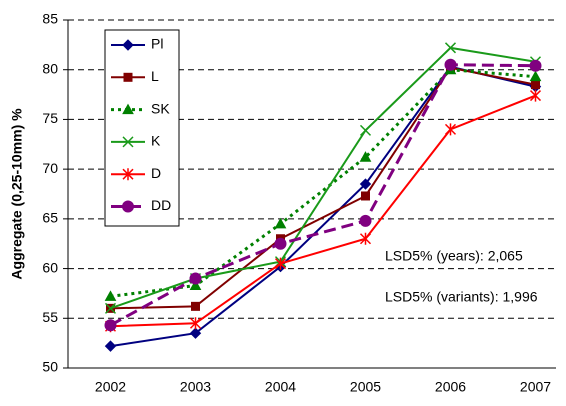 The width and height of the screenshot is (566, 406). I want to click on legend-label: D, so click(156, 173).